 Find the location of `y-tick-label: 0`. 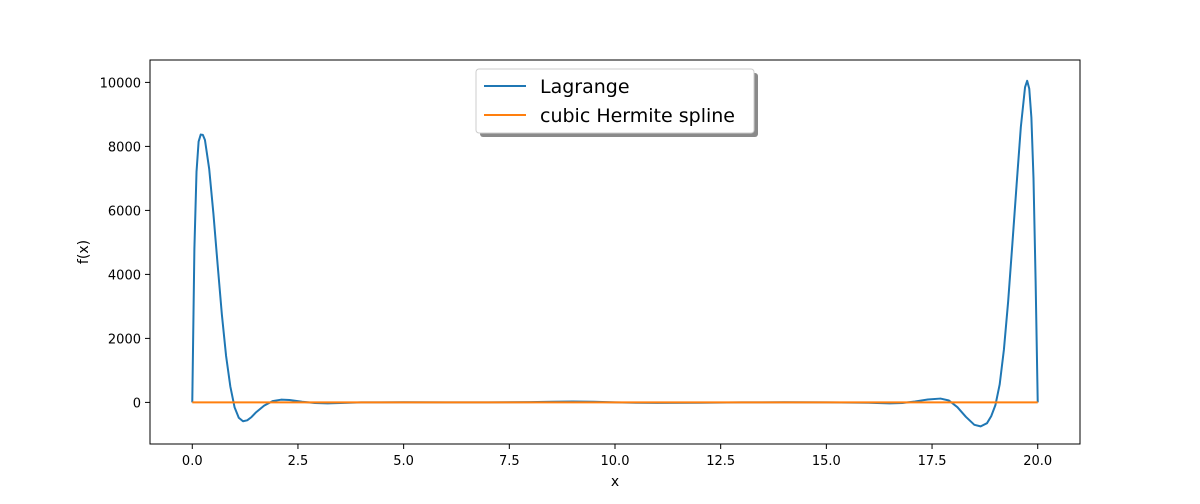

y-tick-label: 0 is located at coordinates (137, 403).